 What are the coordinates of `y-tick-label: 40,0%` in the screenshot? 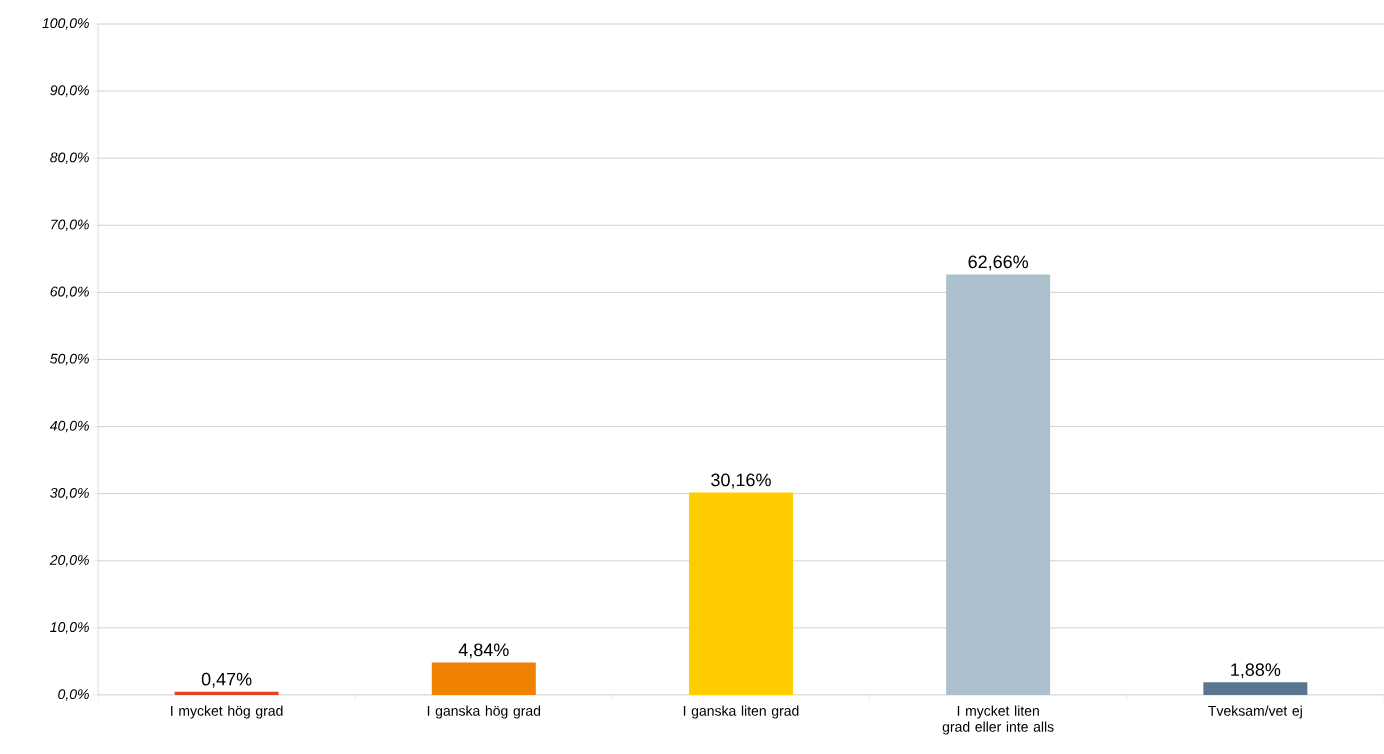 It's located at (69, 426).